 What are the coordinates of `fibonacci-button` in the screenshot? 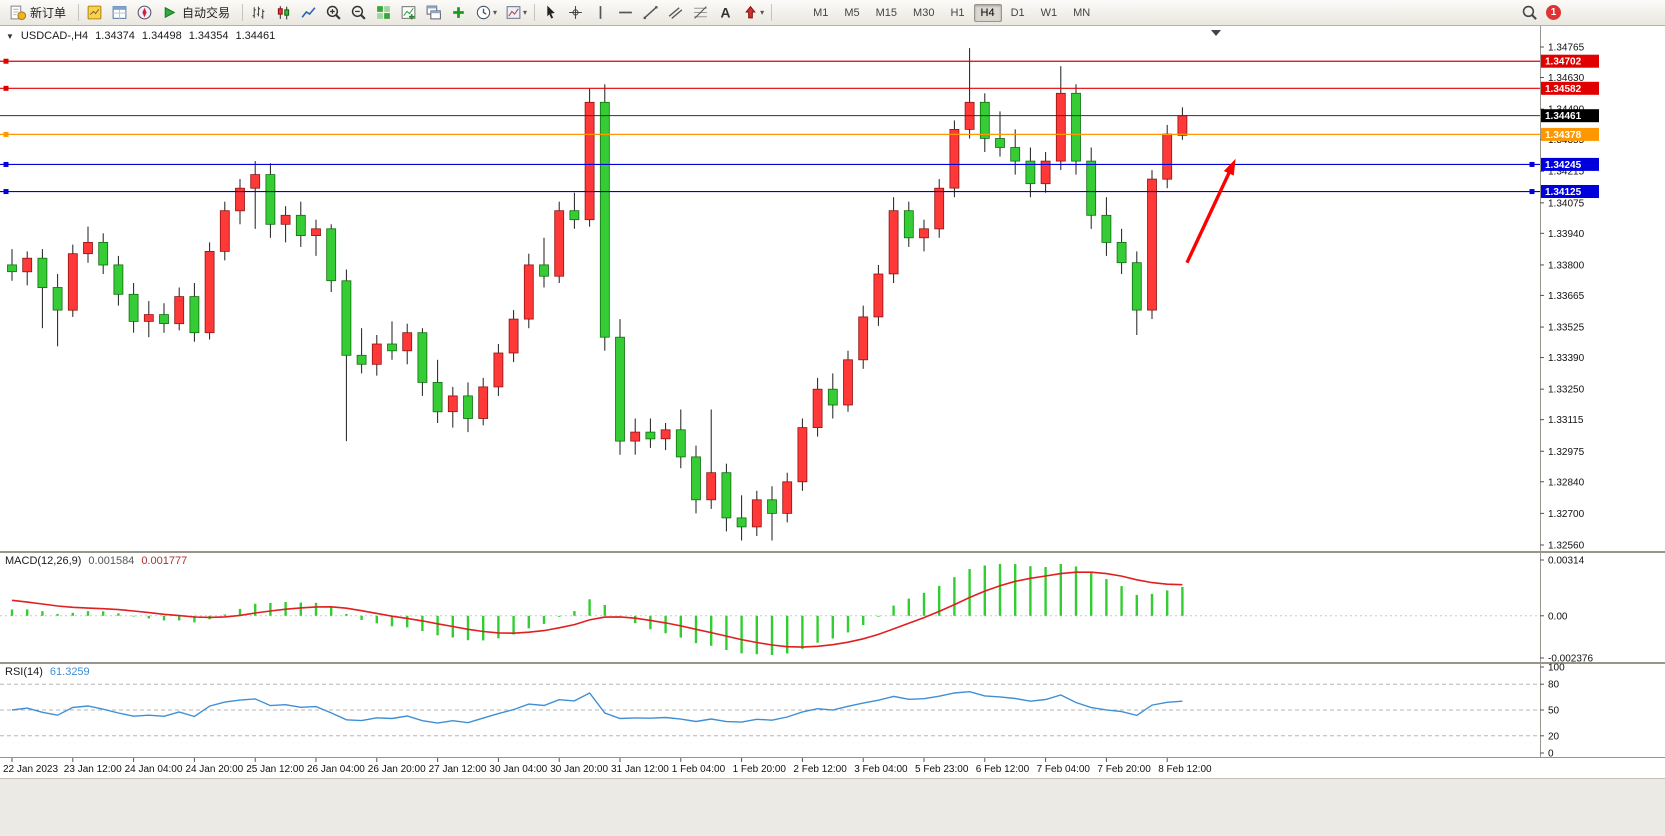 It's located at (700, 12).